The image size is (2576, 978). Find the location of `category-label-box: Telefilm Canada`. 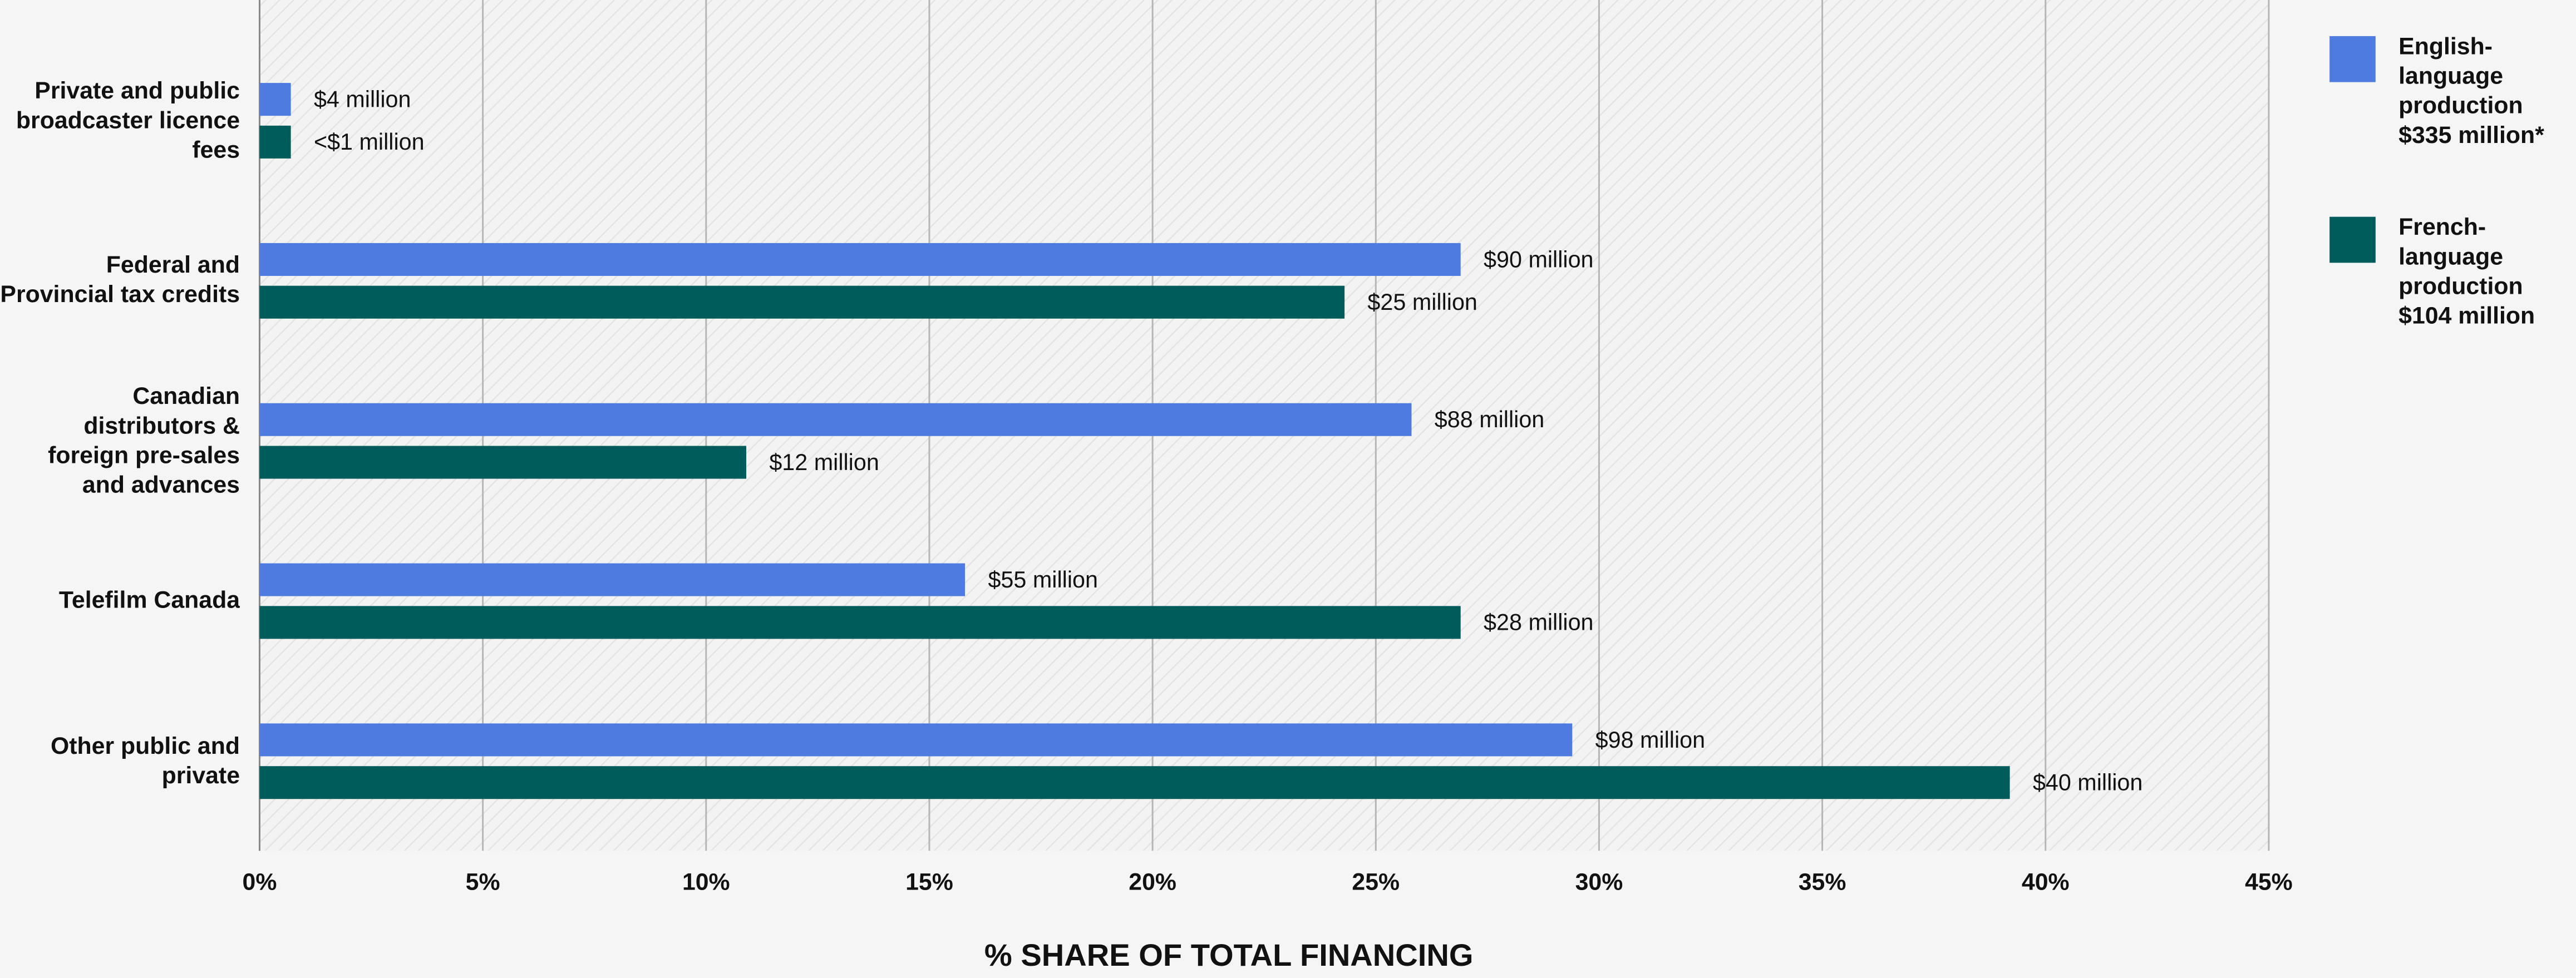

category-label-box: Telefilm Canada is located at coordinates (149, 601).